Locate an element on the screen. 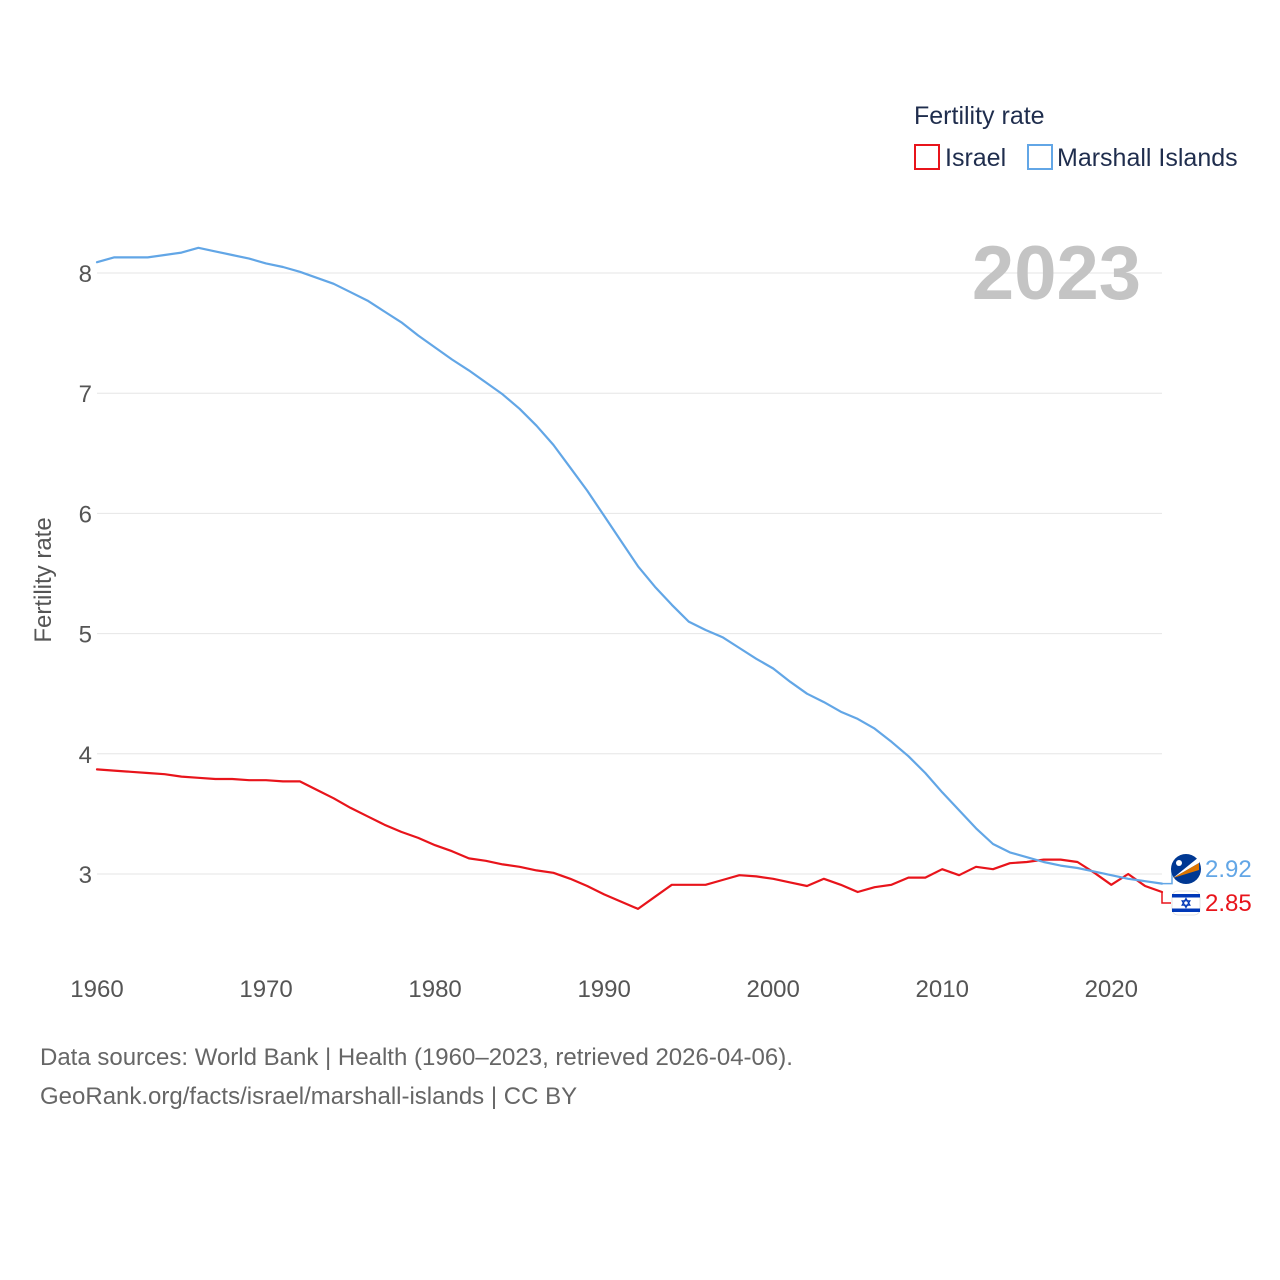 This screenshot has width=1280, height=1280. y-axis-ticks: 3 4 5 6 7 8 is located at coordinates (85, 575).